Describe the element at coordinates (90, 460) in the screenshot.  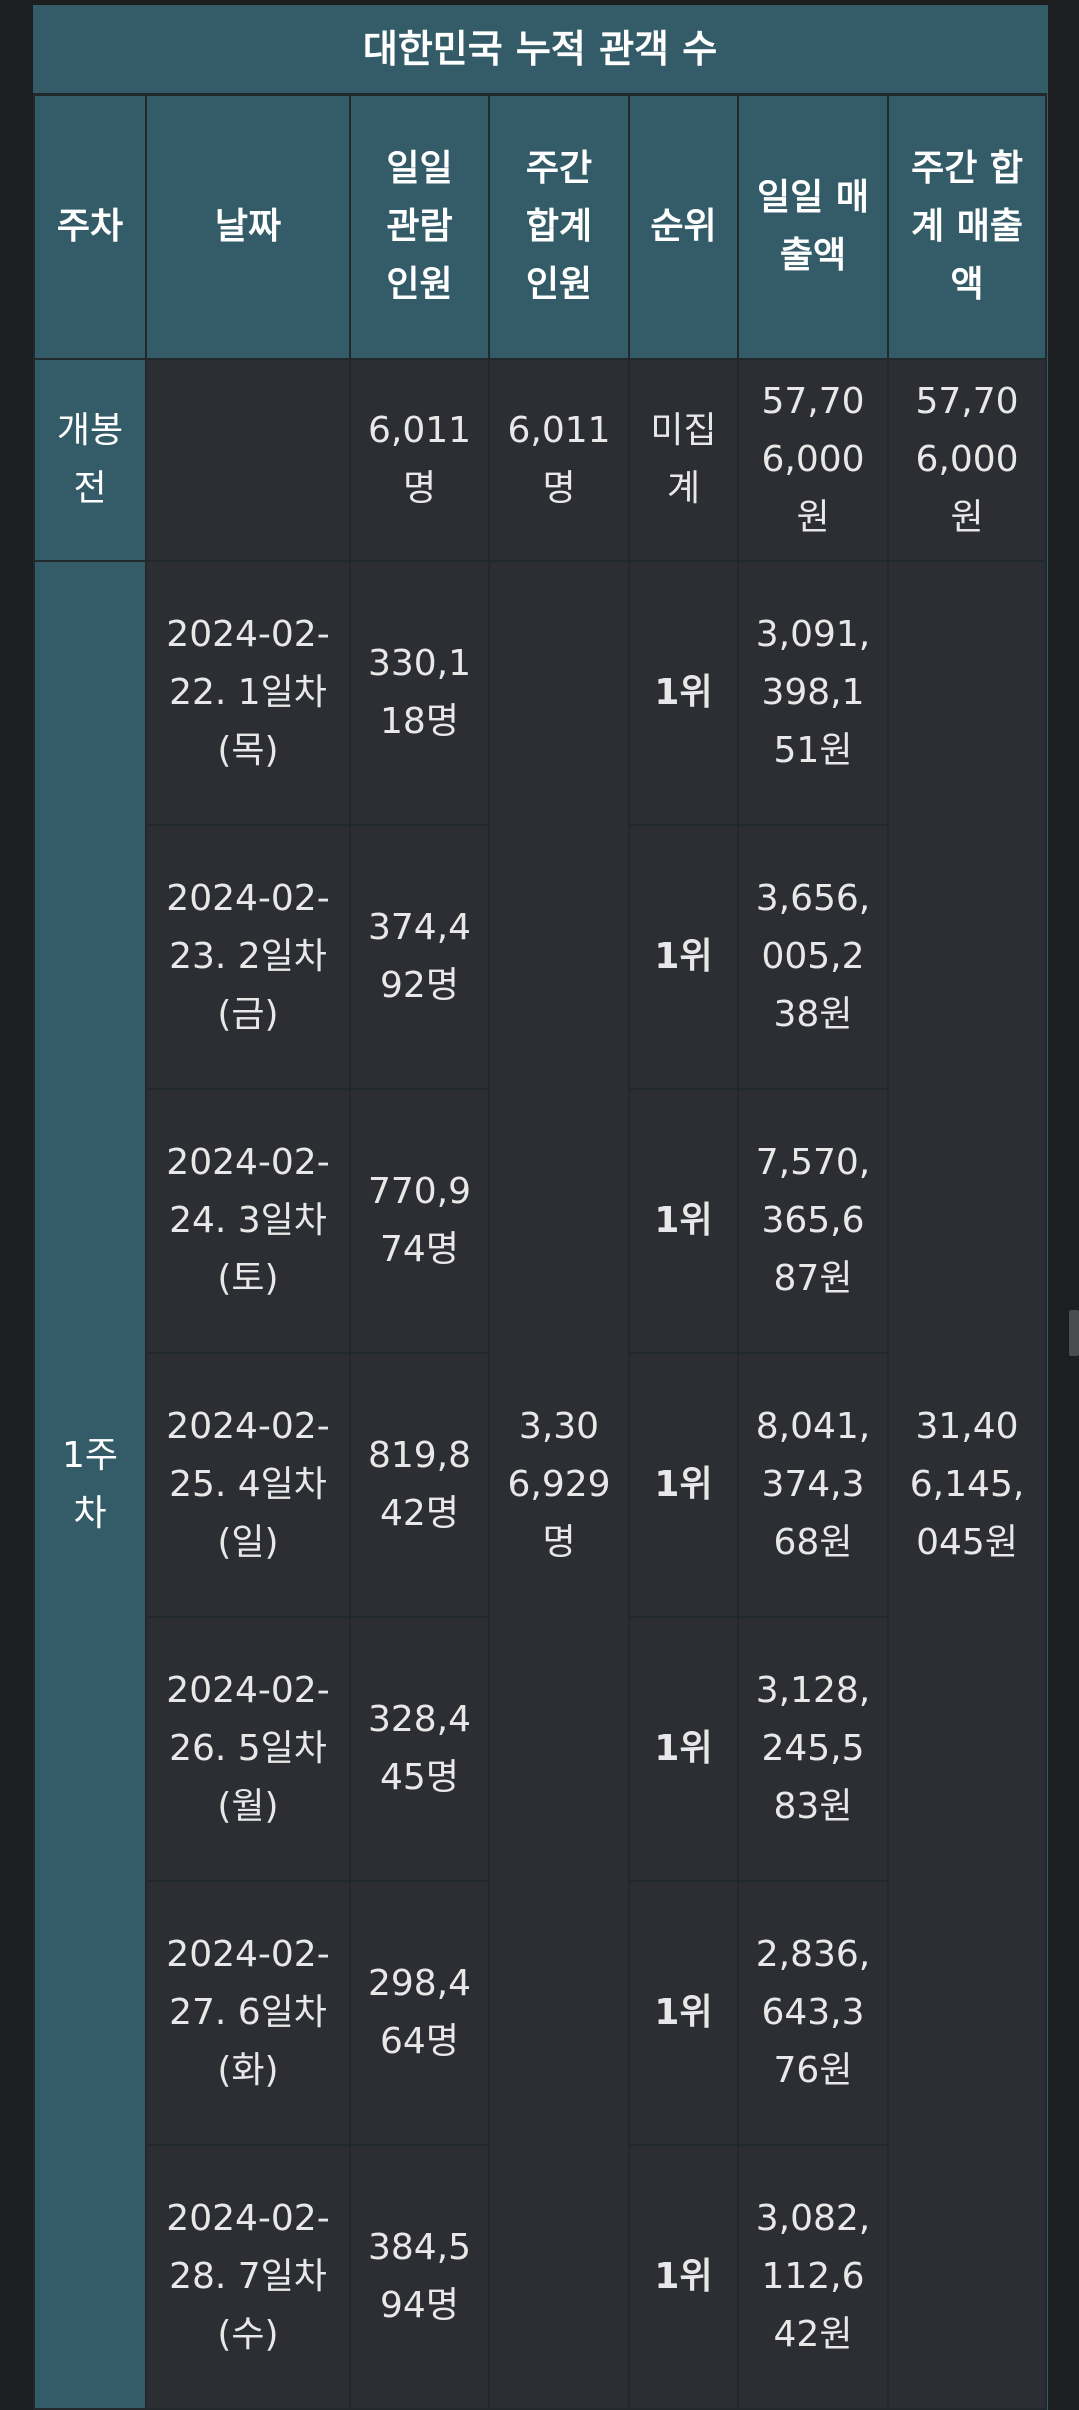
I see `week-cell: 개봉전` at that location.